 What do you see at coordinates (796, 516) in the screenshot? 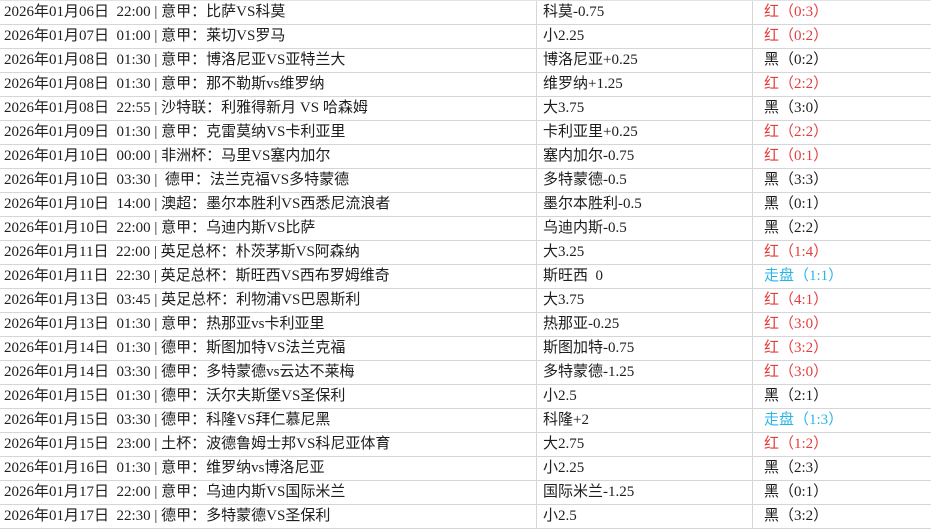
I see `result-cell: 黑（3:2）` at bounding box center [796, 516].